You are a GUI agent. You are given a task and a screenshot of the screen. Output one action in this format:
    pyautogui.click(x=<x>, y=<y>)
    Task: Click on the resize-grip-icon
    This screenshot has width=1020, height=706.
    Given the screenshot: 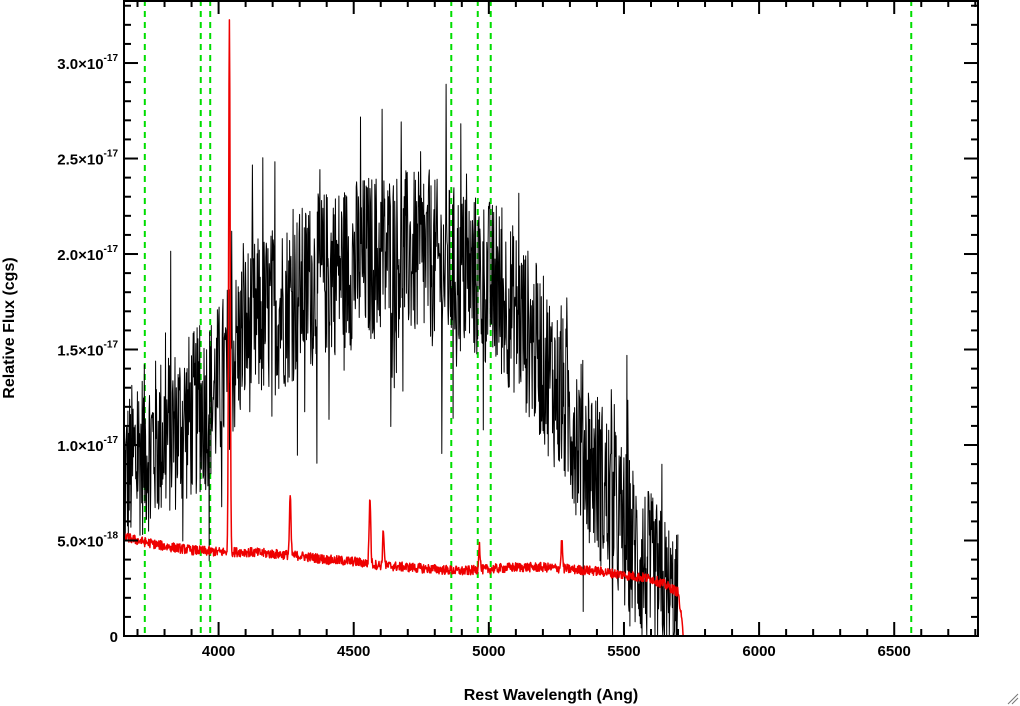 What is the action you would take?
    pyautogui.click(x=1013, y=699)
    